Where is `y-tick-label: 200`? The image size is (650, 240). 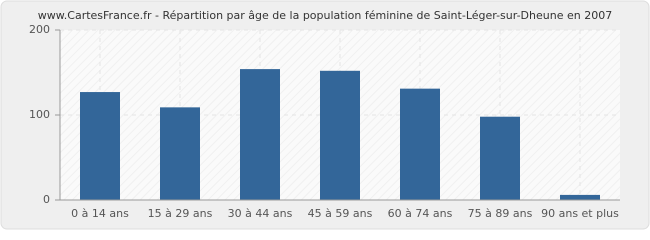
y-tick-label: 200 is located at coordinates (39, 29).